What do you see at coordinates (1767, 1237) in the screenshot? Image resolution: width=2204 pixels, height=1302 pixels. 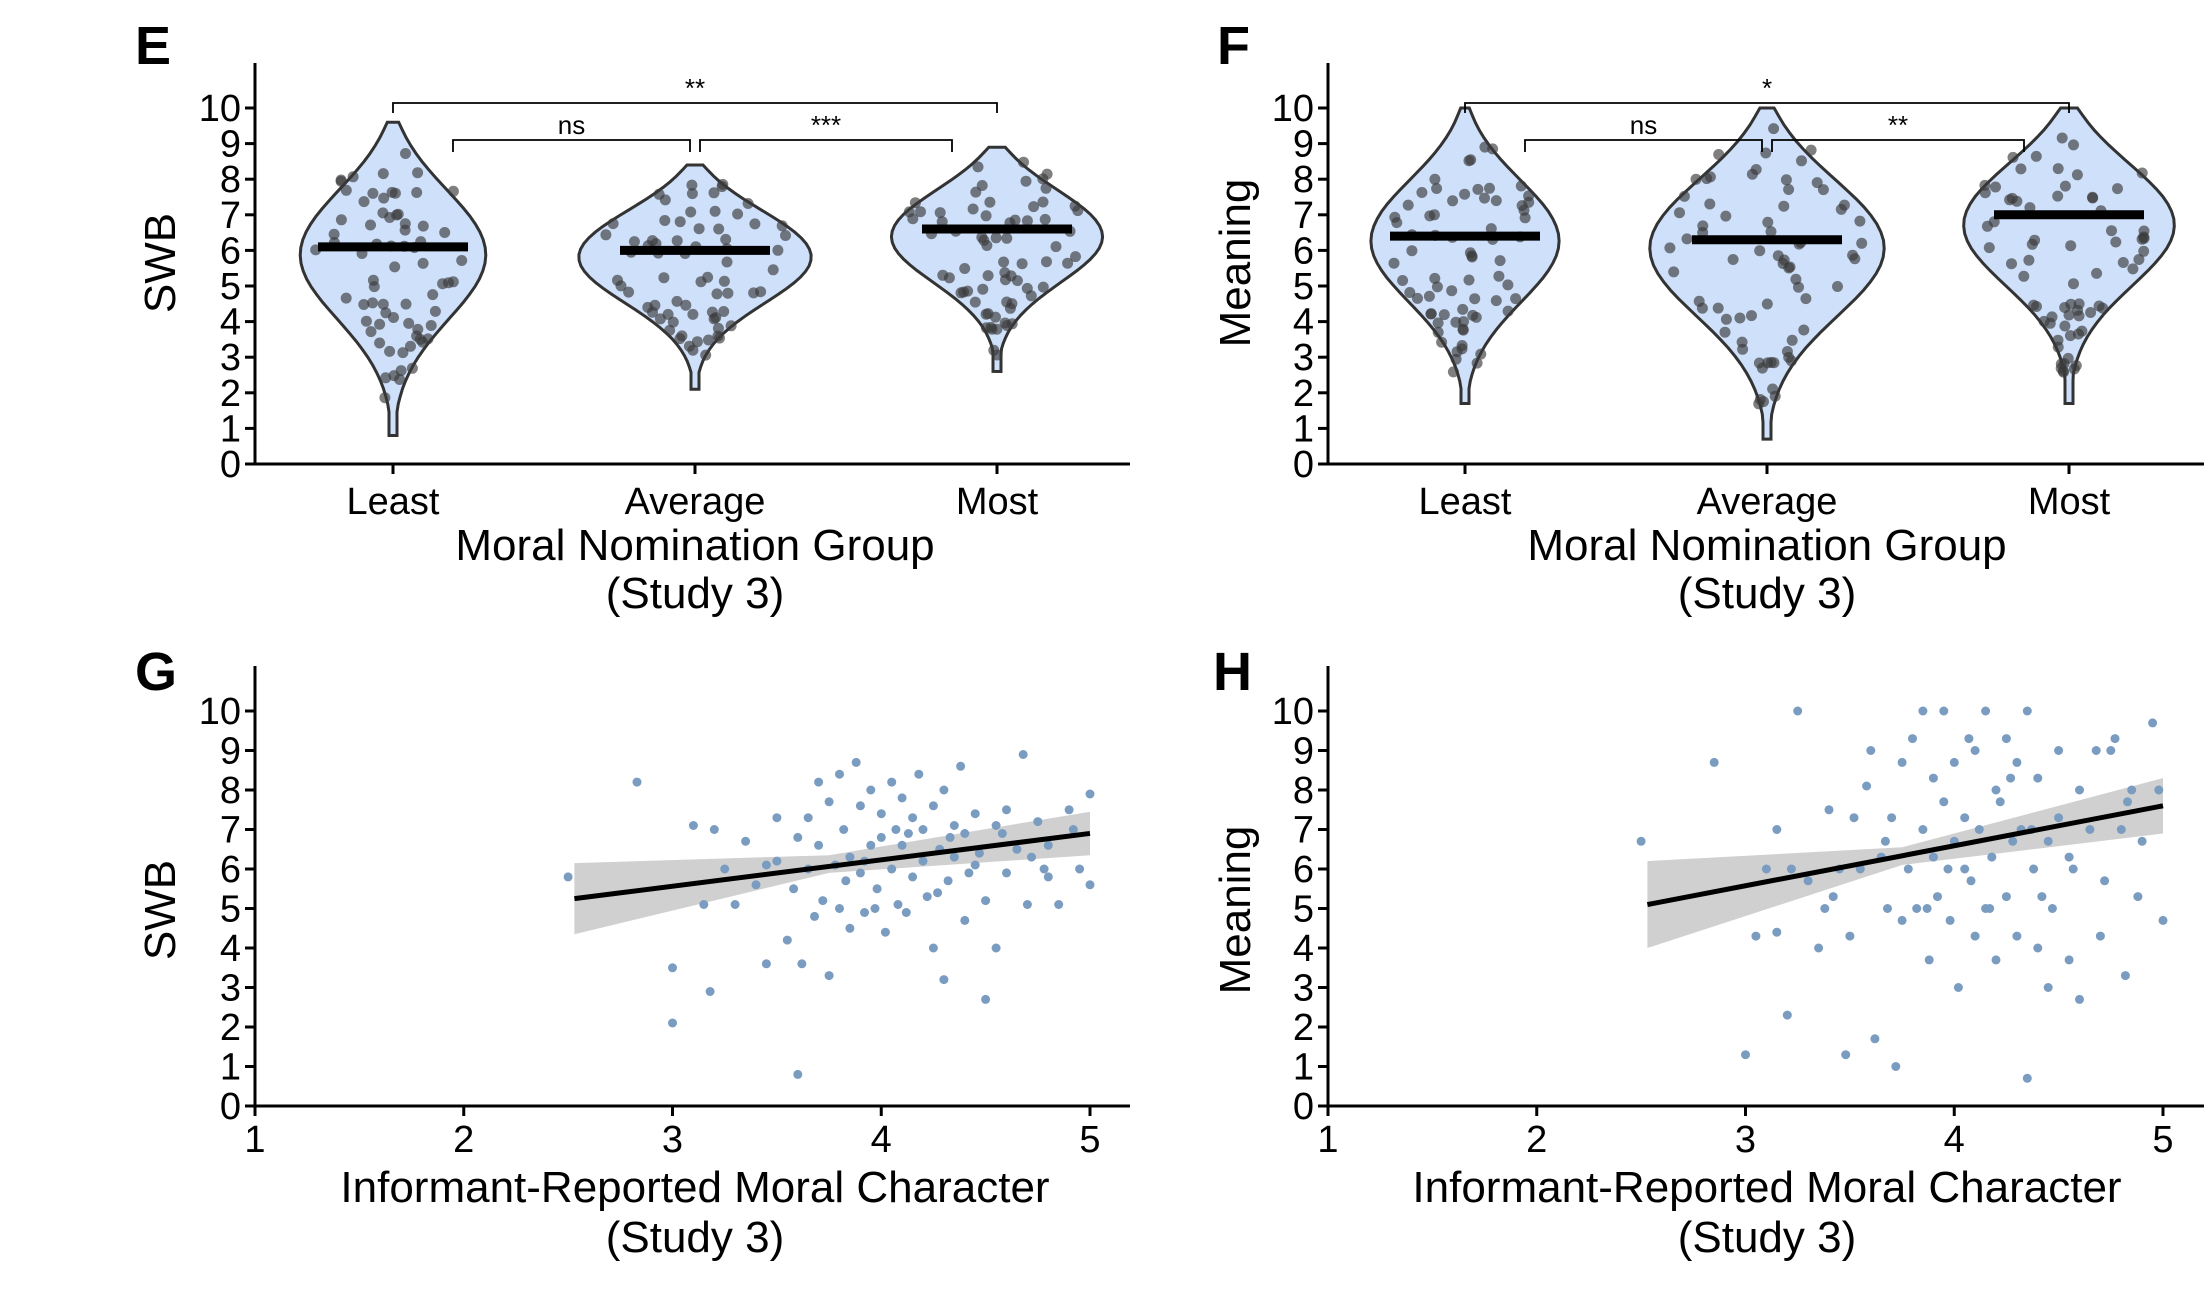 I see `x-axis-subtitle: (Study 3)` at bounding box center [1767, 1237].